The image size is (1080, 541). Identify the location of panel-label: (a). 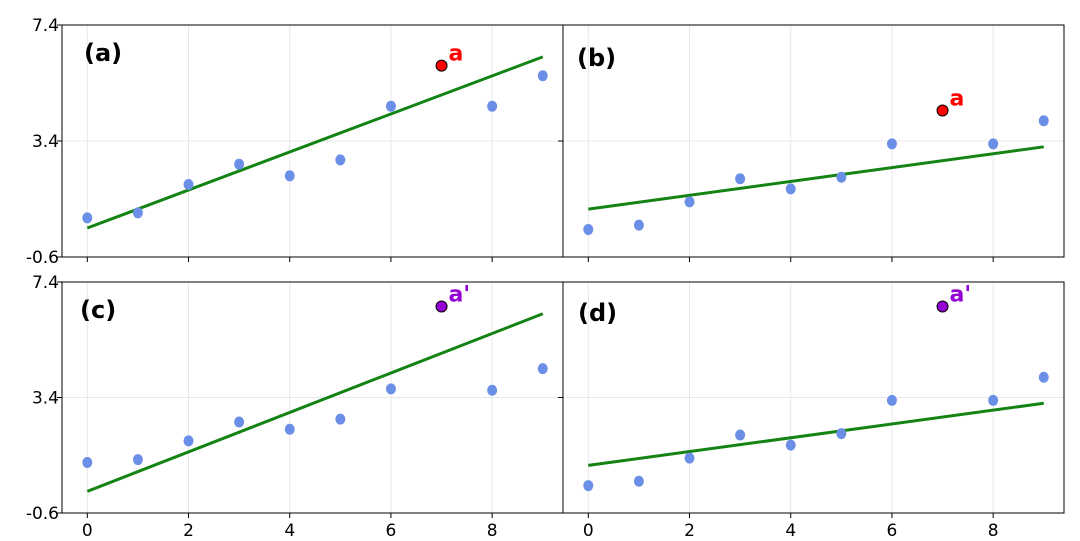
(103, 53).